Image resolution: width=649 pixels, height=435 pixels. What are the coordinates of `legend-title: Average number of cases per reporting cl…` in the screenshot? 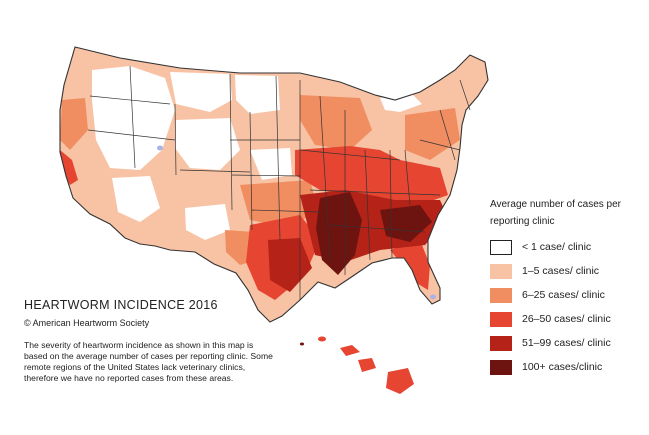 It's located at (556, 213).